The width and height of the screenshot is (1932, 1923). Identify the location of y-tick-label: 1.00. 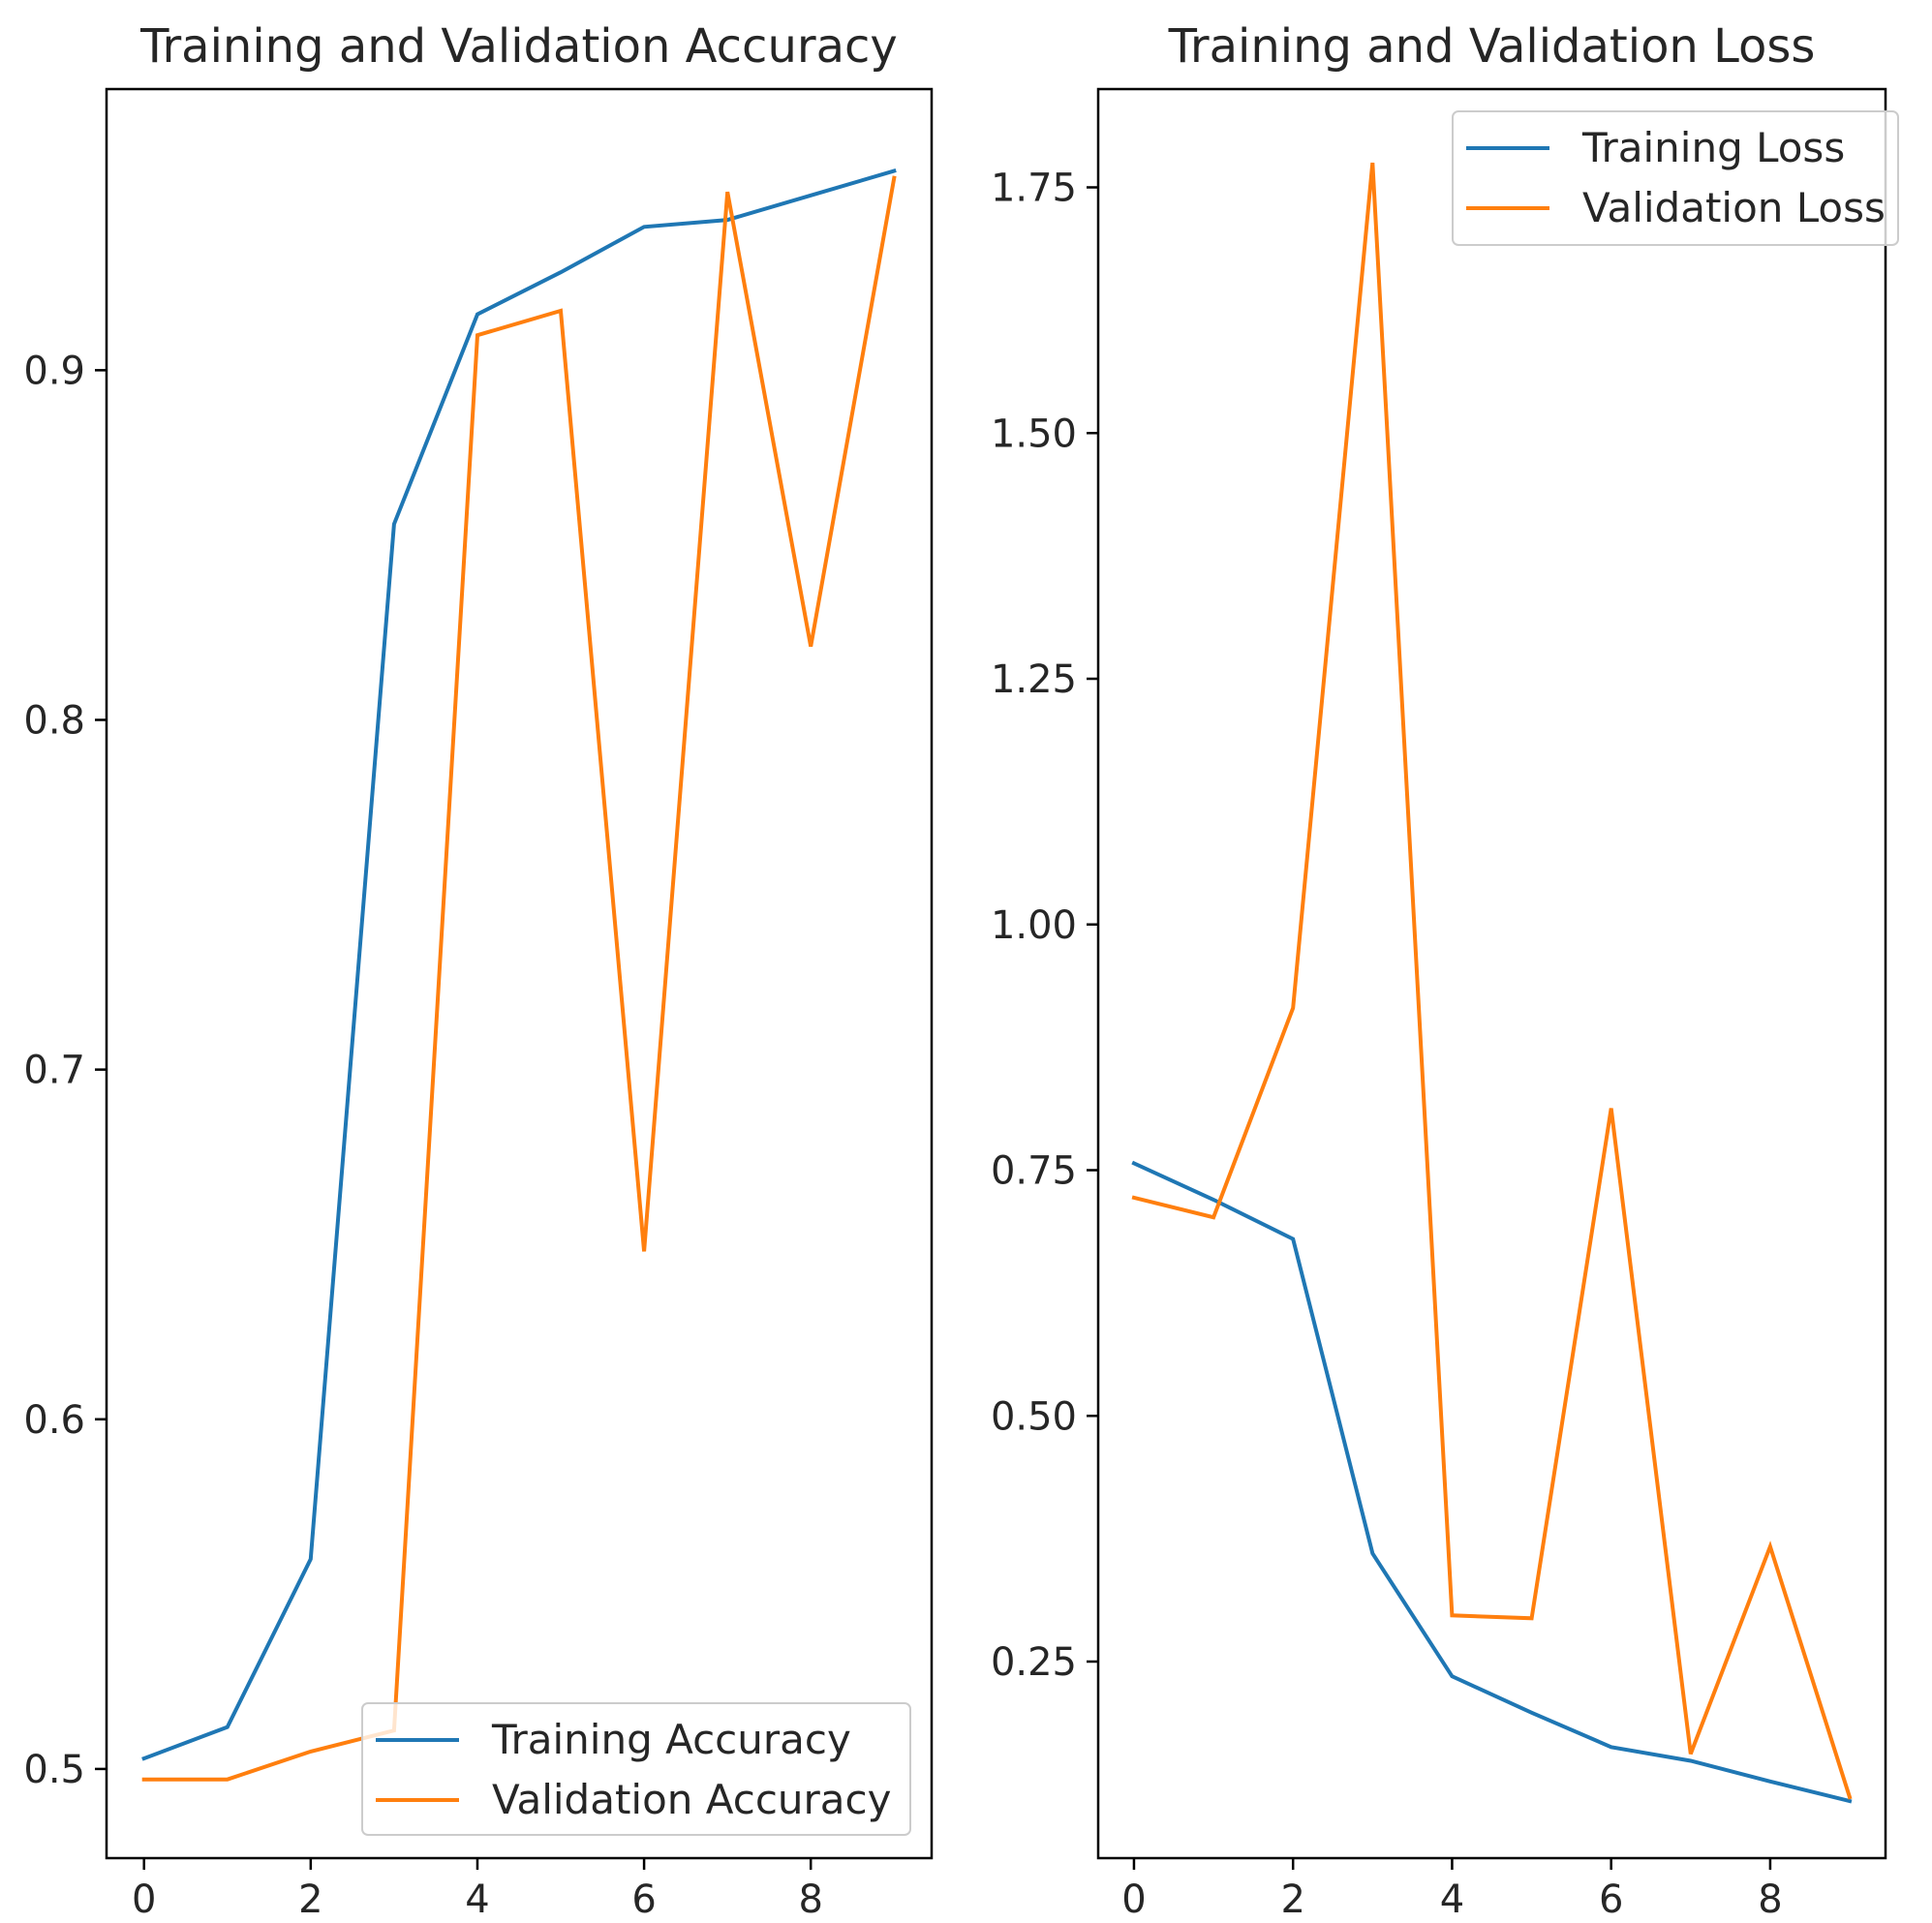
(1034, 925).